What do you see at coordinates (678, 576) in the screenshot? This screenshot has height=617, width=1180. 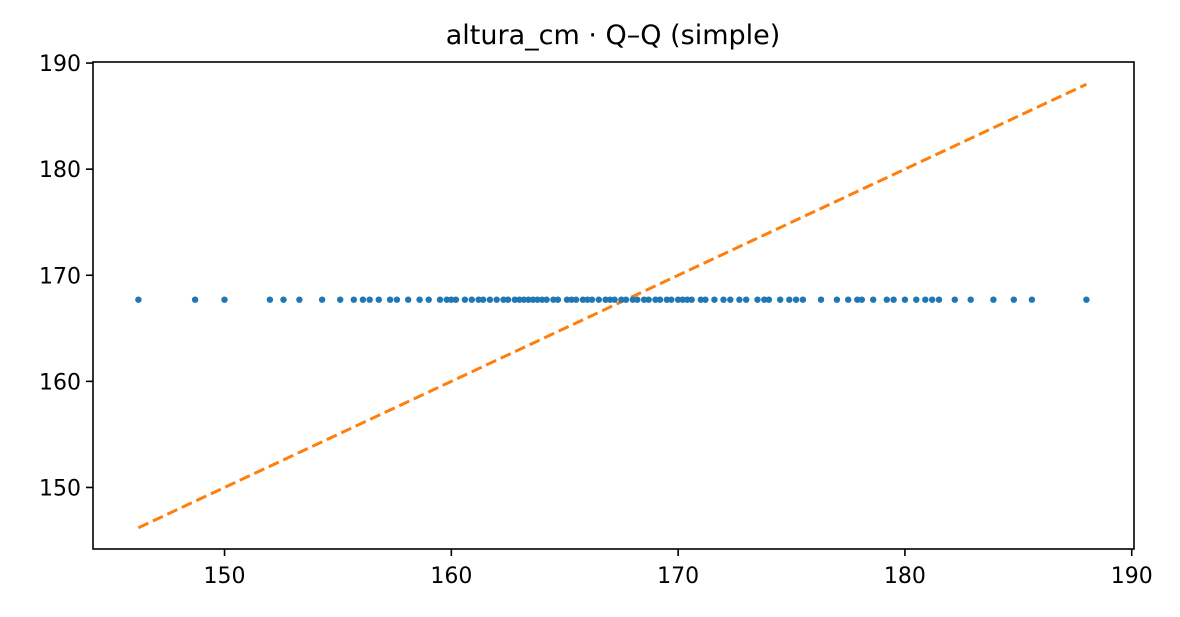 I see `x-tick-label: 170` at bounding box center [678, 576].